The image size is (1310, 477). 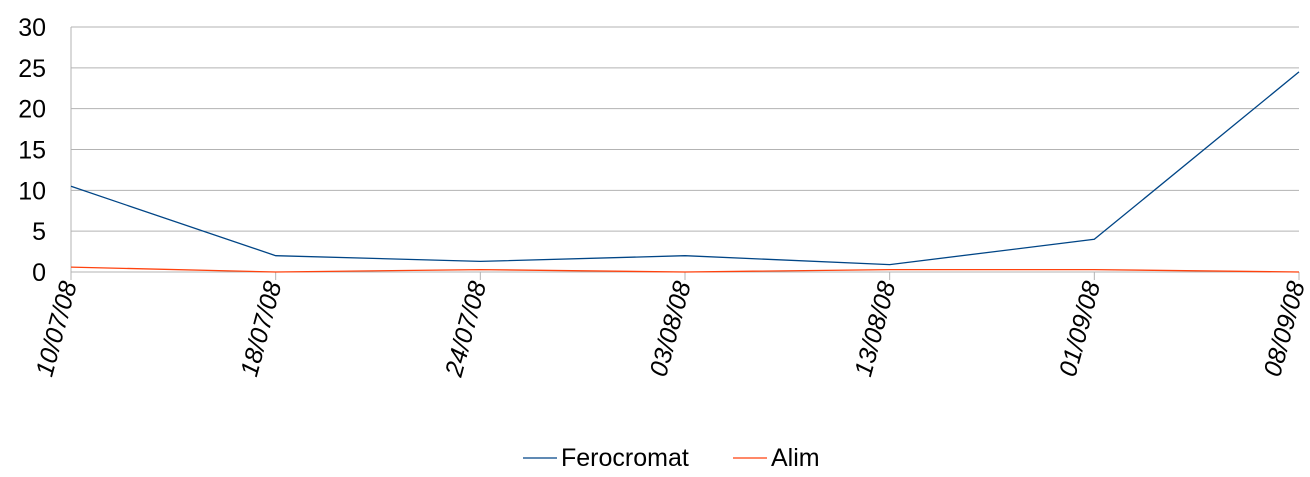 I want to click on x-tick-label: 08/09/08, so click(x=1284, y=328).